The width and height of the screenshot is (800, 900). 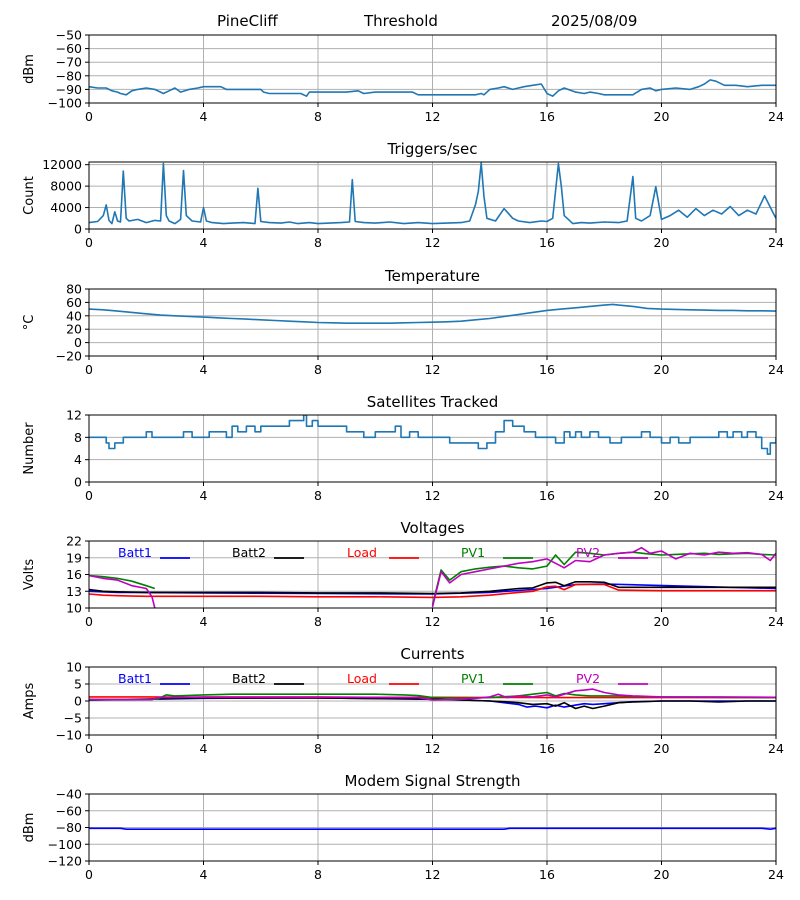 I want to click on y-tick-label: 20, so click(x=74, y=329).